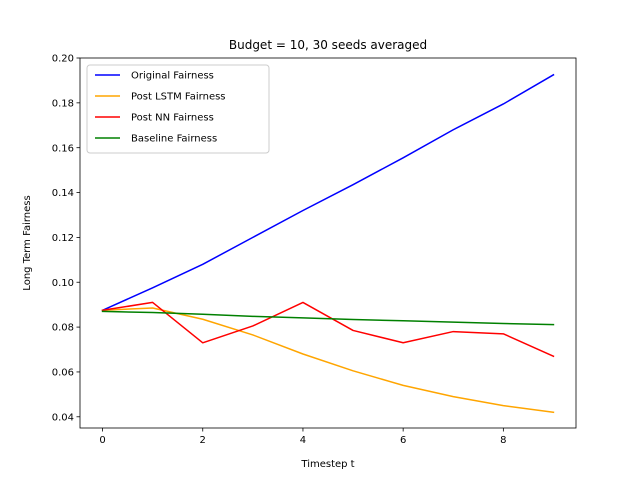  What do you see at coordinates (174, 139) in the screenshot?
I see `legend-label-3: Baseline Fairness` at bounding box center [174, 139].